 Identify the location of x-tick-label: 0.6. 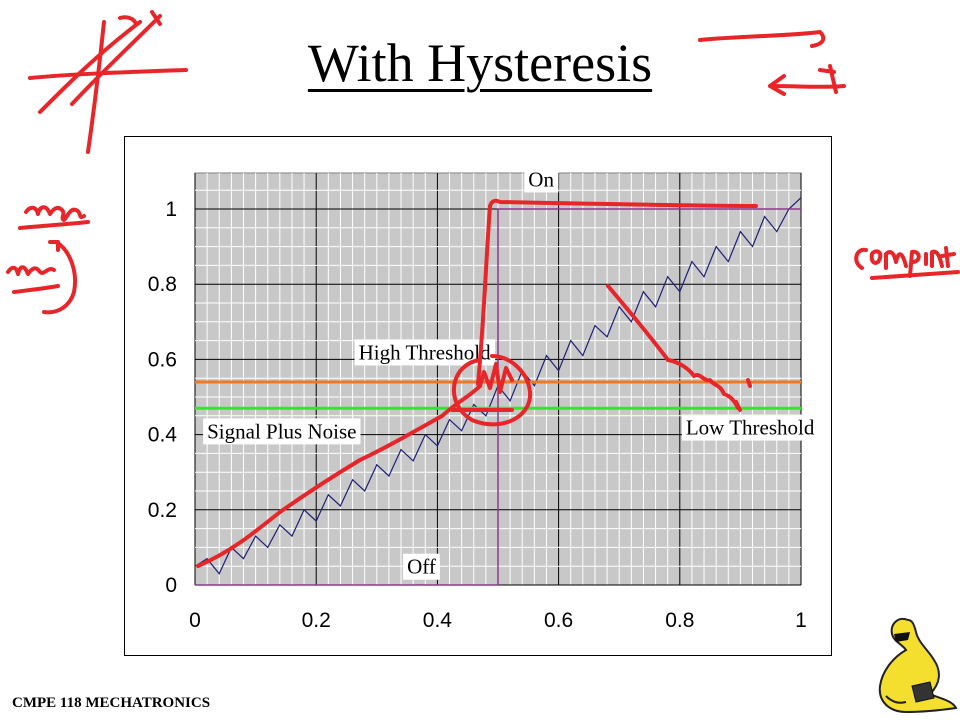
(558, 620).